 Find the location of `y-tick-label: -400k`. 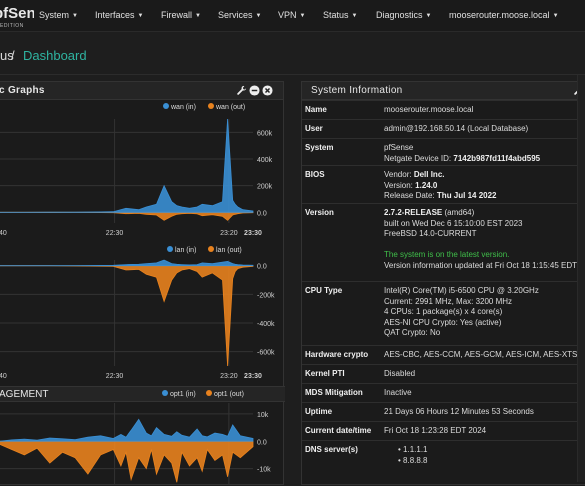

y-tick-label: -400k is located at coordinates (266, 324).